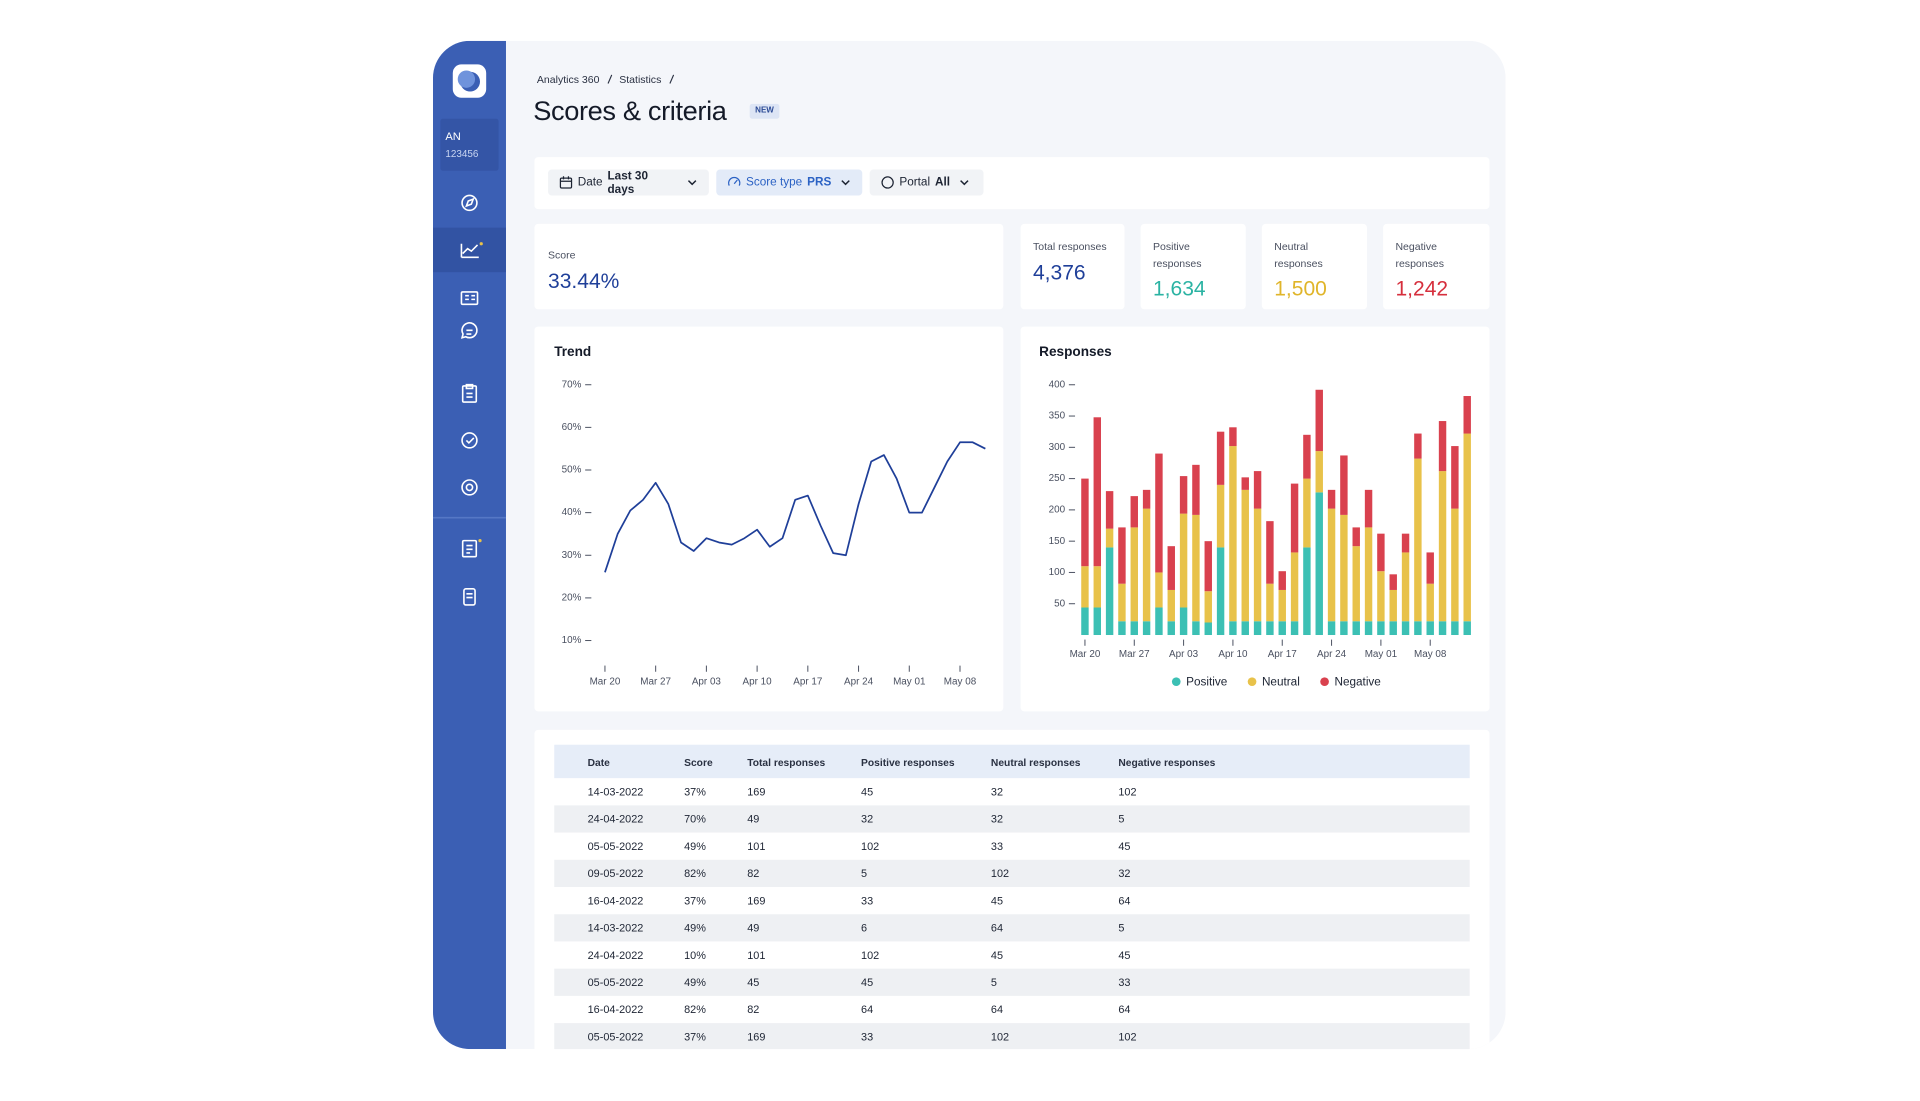 The image size is (1920, 1101). I want to click on account-box, so click(469, 144).